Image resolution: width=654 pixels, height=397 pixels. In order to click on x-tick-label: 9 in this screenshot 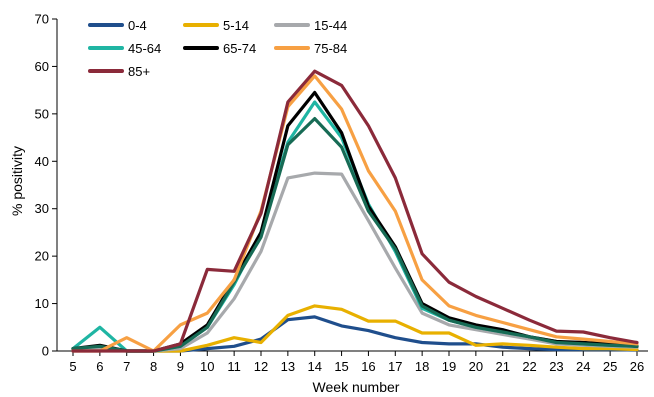, I will do `click(180, 366)`.